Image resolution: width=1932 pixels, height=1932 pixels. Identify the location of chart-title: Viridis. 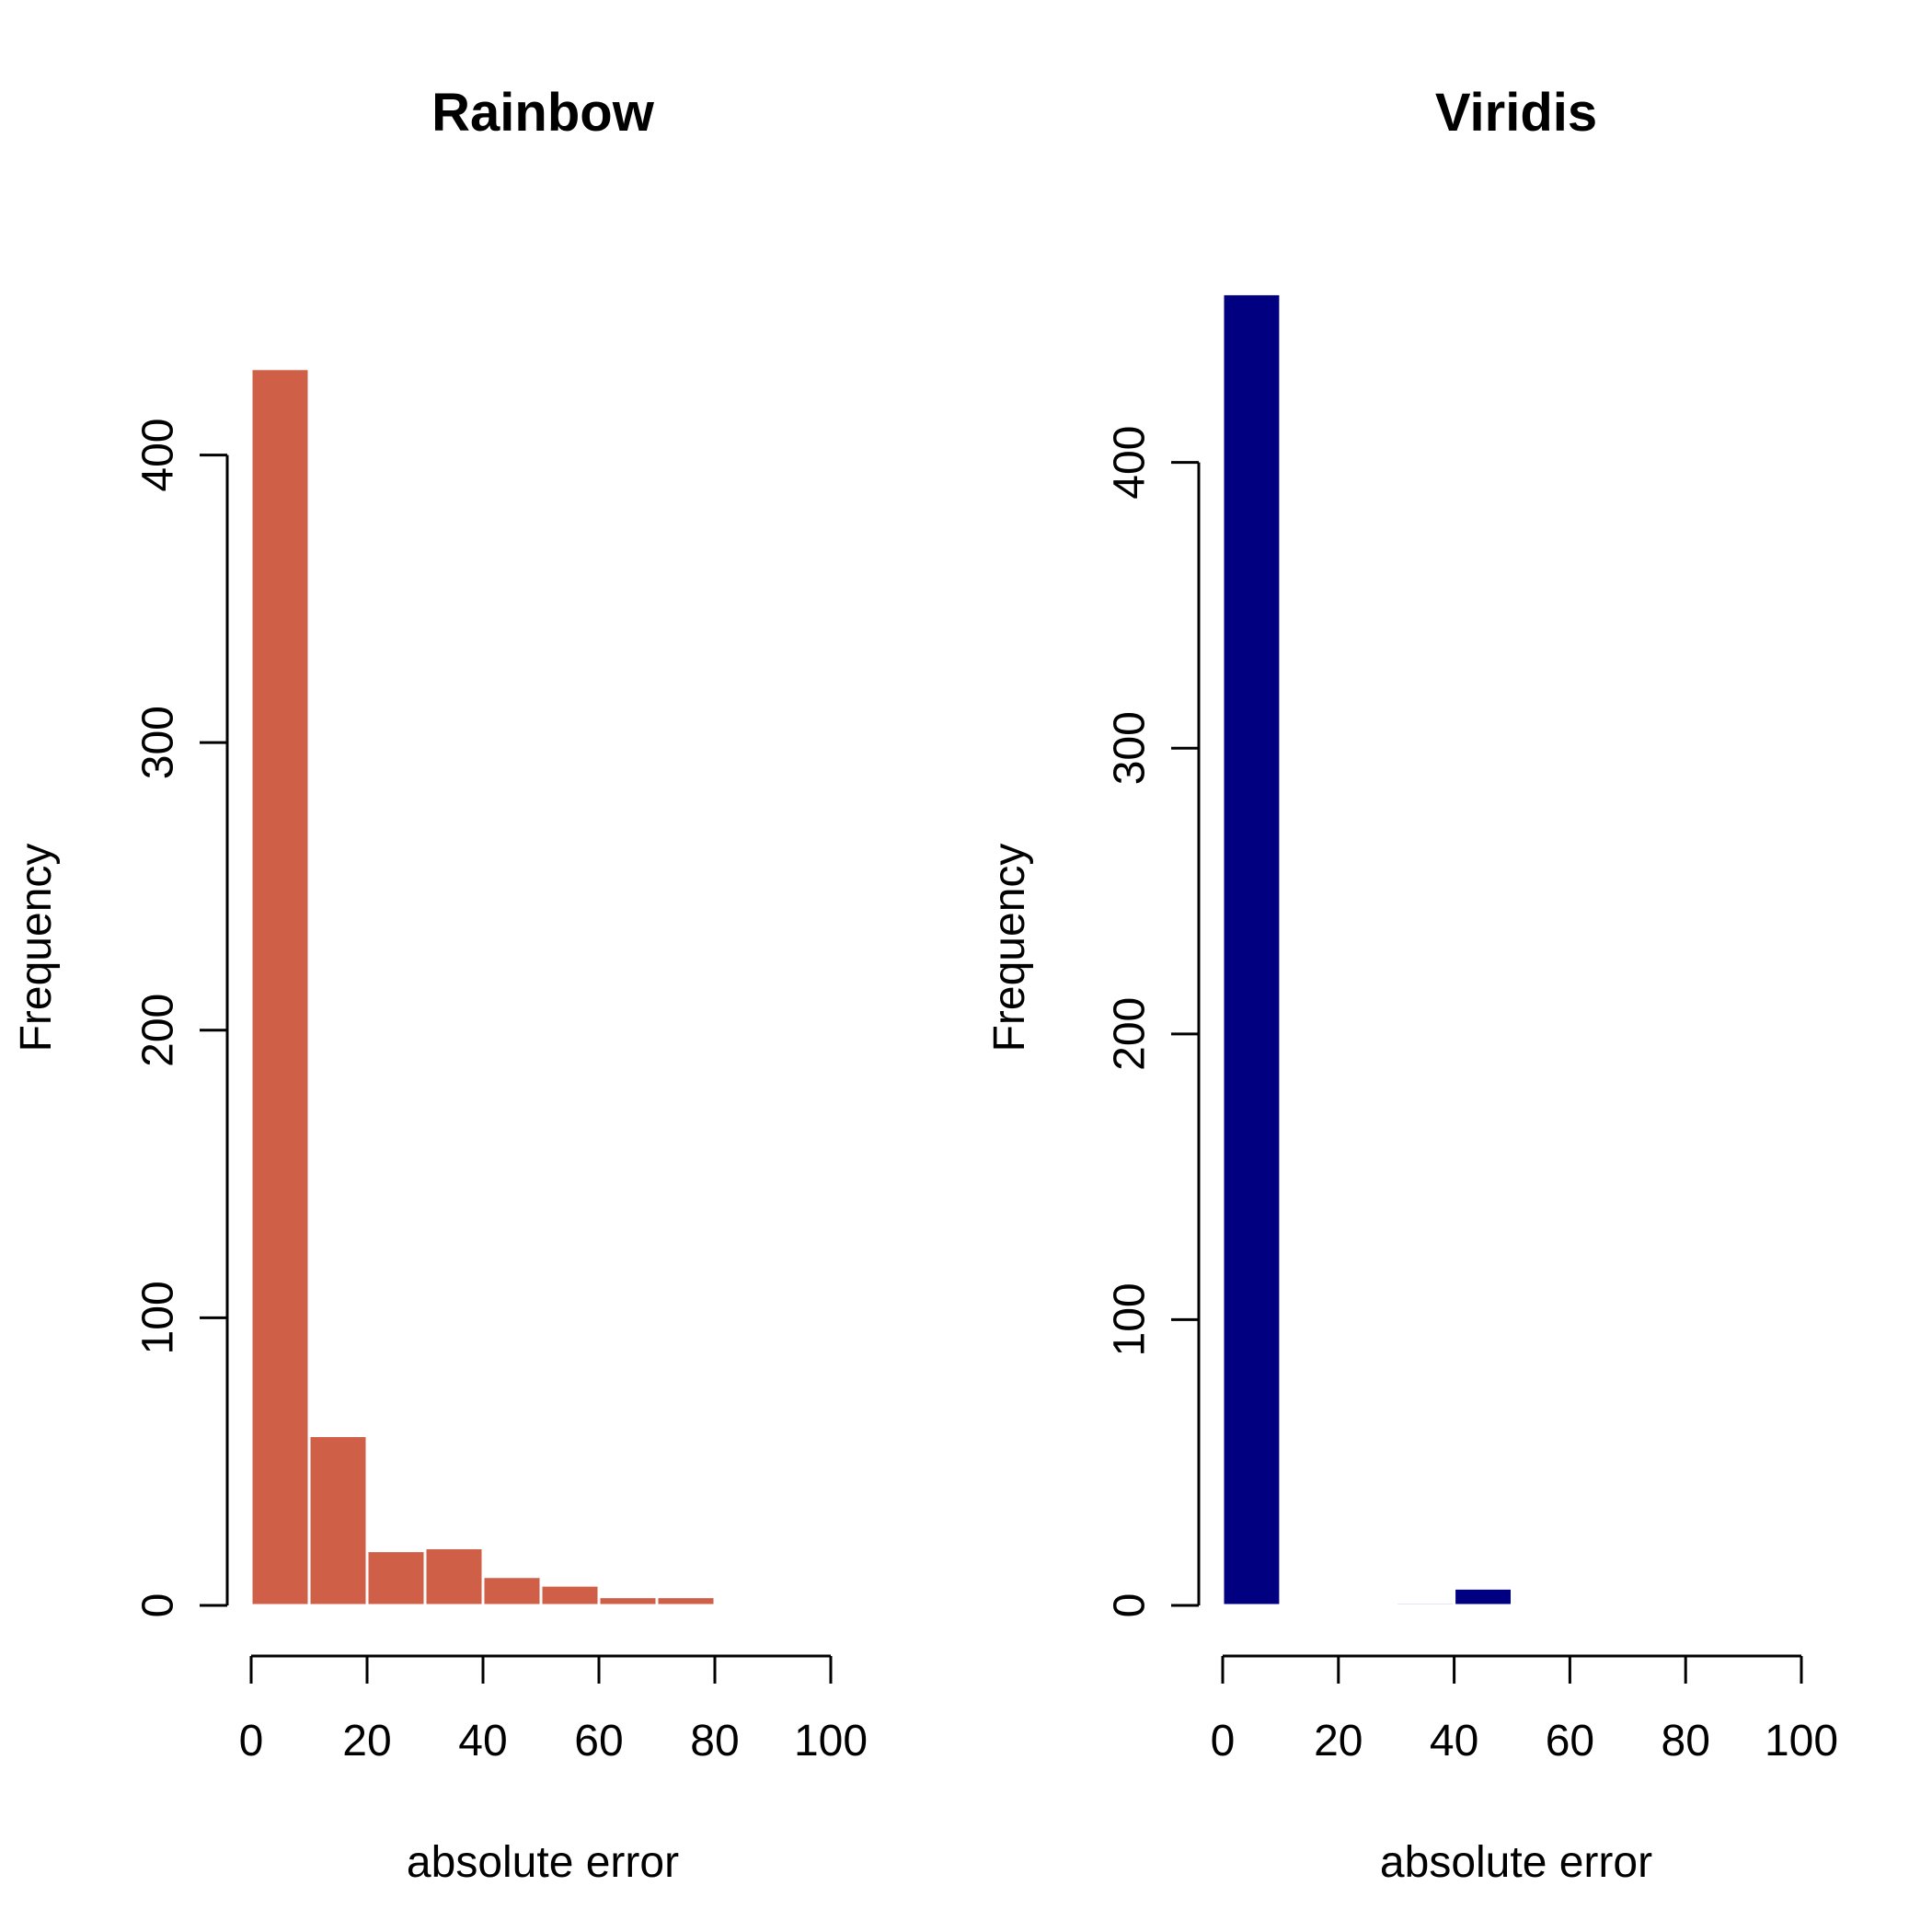
(1516, 113).